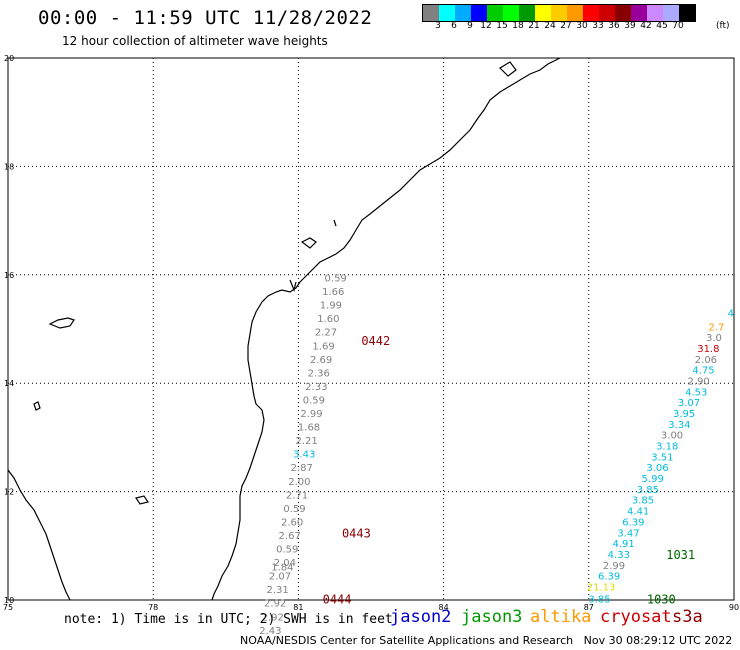  I want to click on color-scale-tick: 3, so click(438, 26).